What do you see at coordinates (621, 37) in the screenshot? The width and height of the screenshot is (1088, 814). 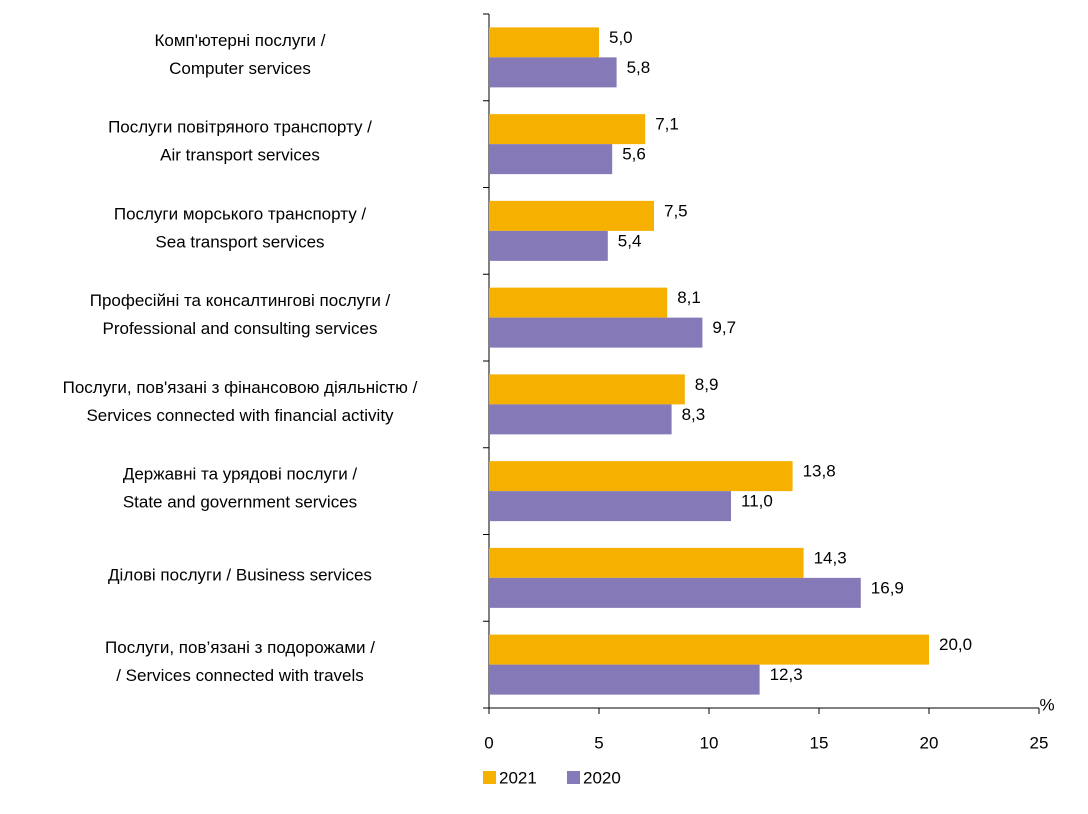 I see `value-label: 5,0` at bounding box center [621, 37].